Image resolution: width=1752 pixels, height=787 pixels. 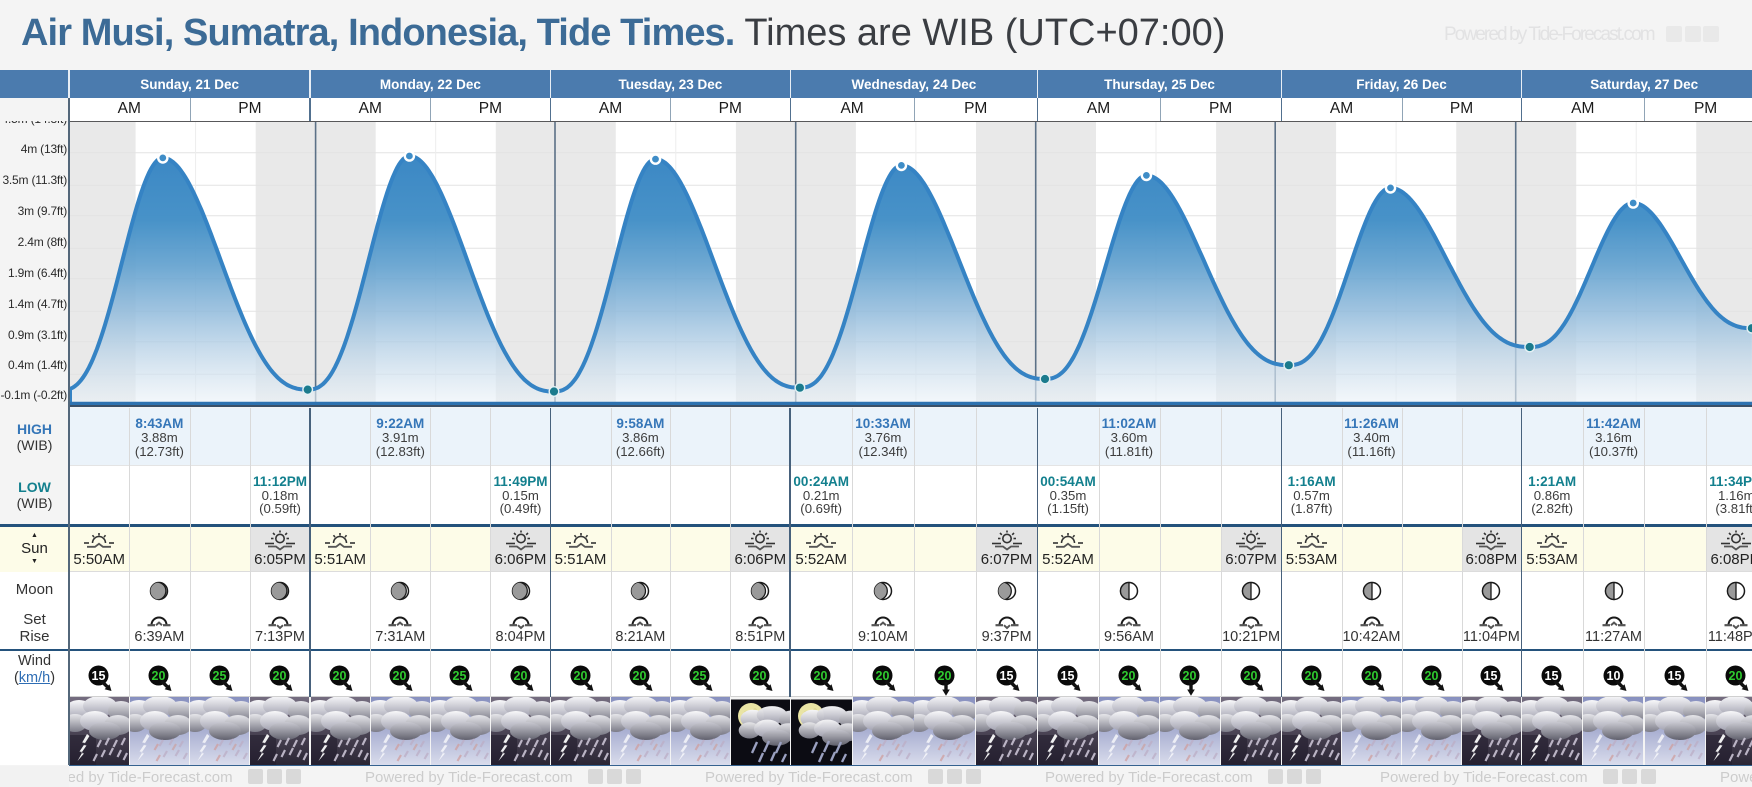 What do you see at coordinates (1613, 676) in the screenshot?
I see `svg-text: 10` at bounding box center [1613, 676].